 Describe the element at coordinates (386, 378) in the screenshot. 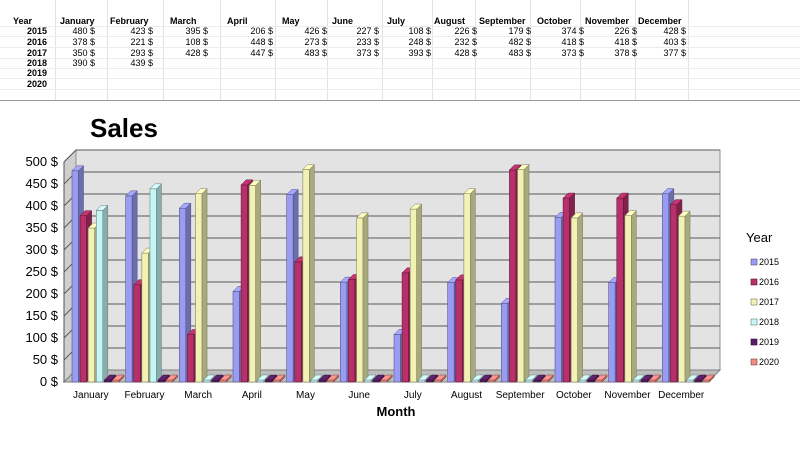

I see `bar-june-2020` at that location.